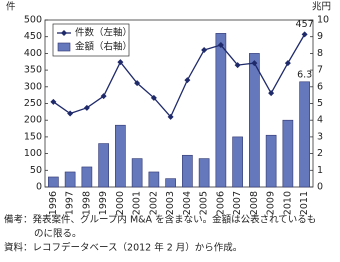  Describe the element at coordinates (170, 203) in the screenshot. I see `x-tick-label: 2003` at that location.